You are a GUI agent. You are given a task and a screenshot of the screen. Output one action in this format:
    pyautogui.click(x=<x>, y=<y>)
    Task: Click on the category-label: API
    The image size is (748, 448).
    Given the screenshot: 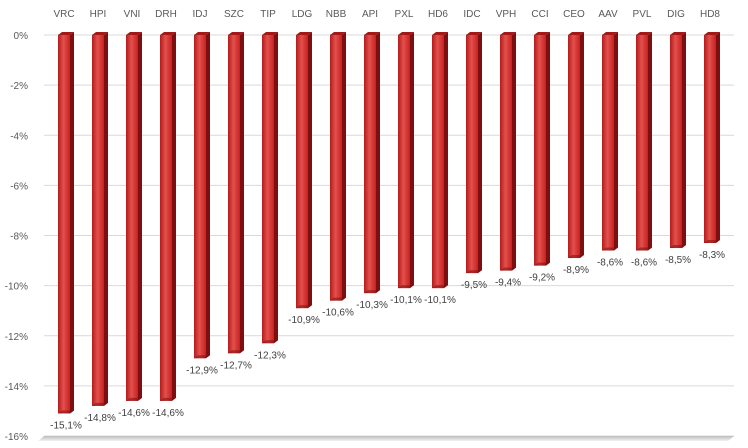 What is the action you would take?
    pyautogui.click(x=370, y=14)
    